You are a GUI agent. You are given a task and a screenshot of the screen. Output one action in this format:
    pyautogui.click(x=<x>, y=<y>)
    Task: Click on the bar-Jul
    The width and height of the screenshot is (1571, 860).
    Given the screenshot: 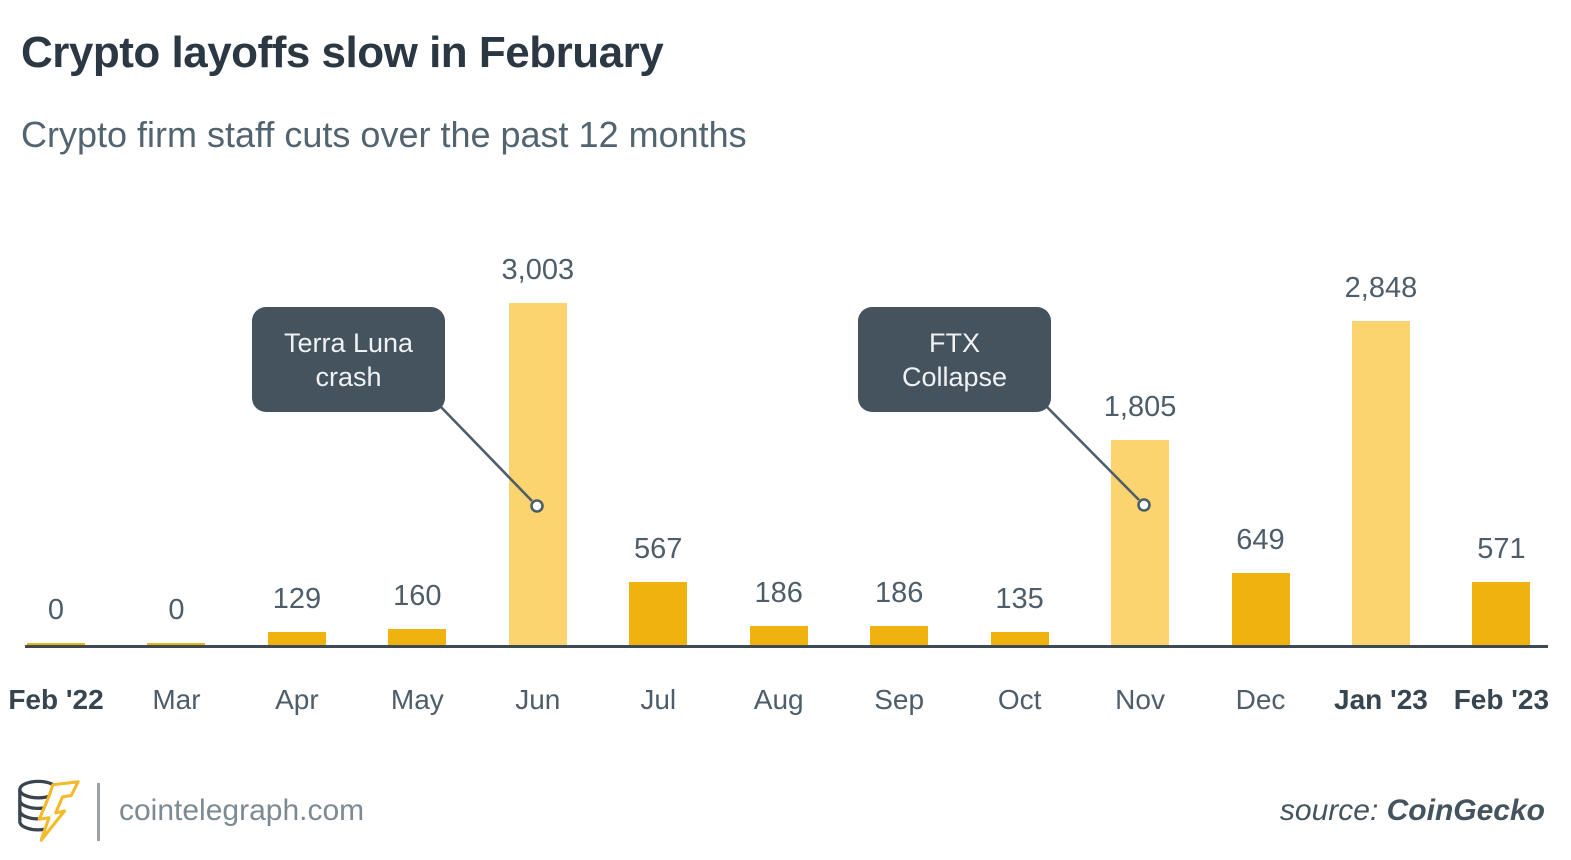 What is the action you would take?
    pyautogui.click(x=658, y=614)
    